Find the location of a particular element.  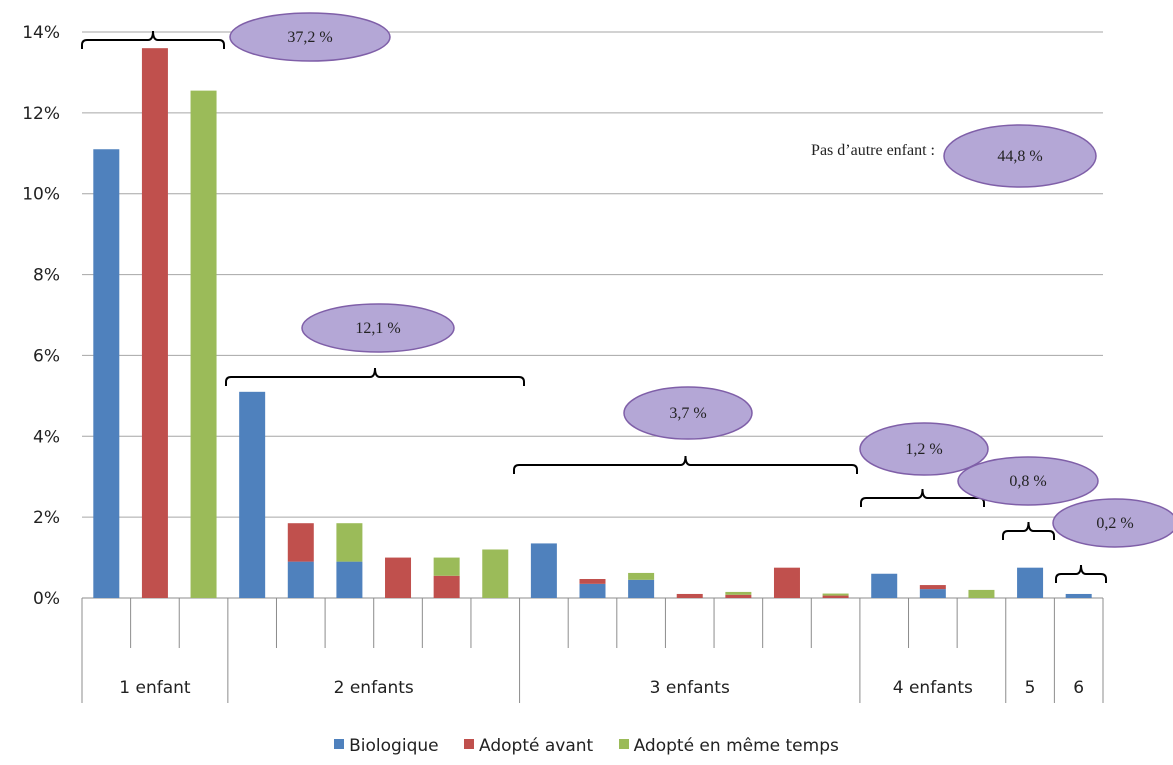

note: Pas d’autre enfant : 44,8 % is located at coordinates (954, 156).